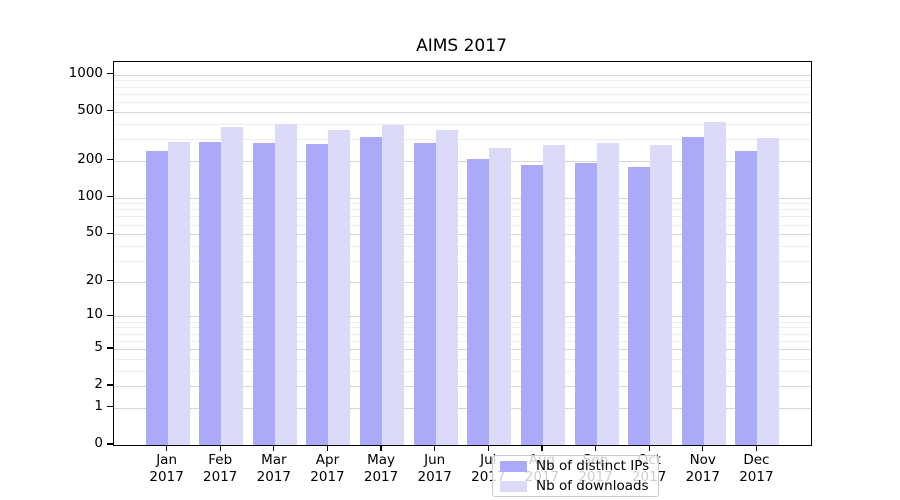 This screenshot has width=900, height=500. What do you see at coordinates (220, 468) in the screenshot?
I see `x-tick-label: Feb 2017` at bounding box center [220, 468].